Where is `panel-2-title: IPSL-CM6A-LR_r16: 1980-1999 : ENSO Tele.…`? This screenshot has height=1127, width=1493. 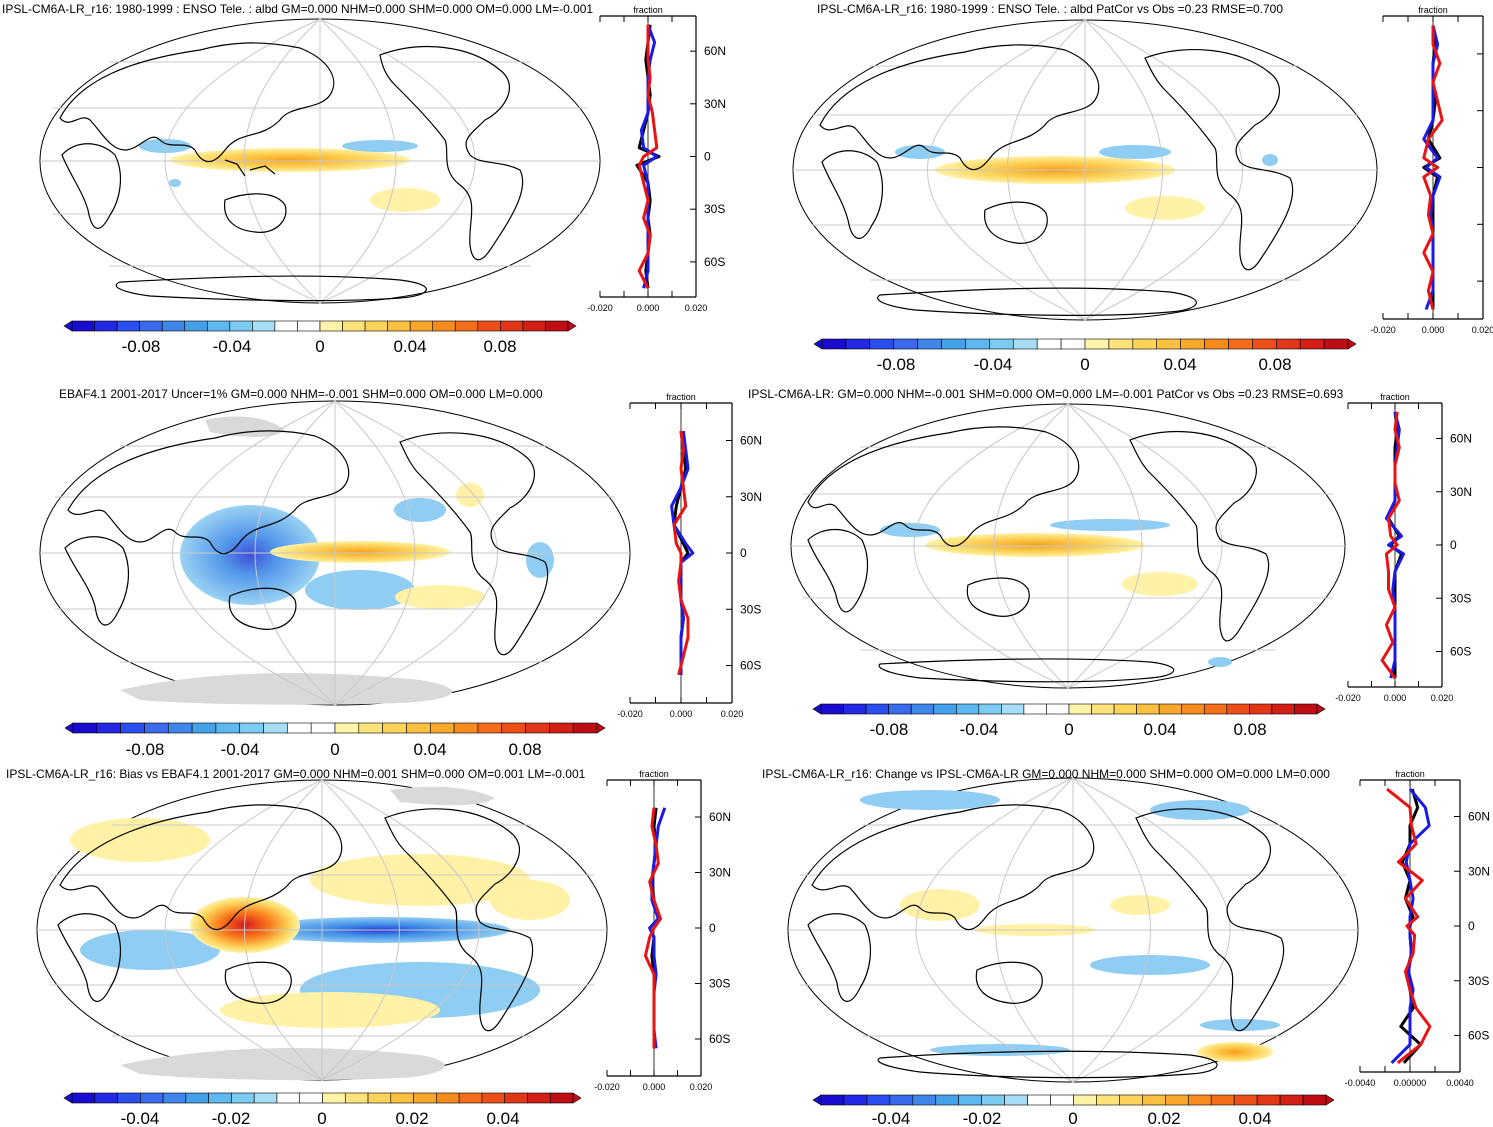 panel-2-title: IPSL-CM6A-LR_r16: 1980-1999 : ENSO Tele.… is located at coordinates (1050, 9).